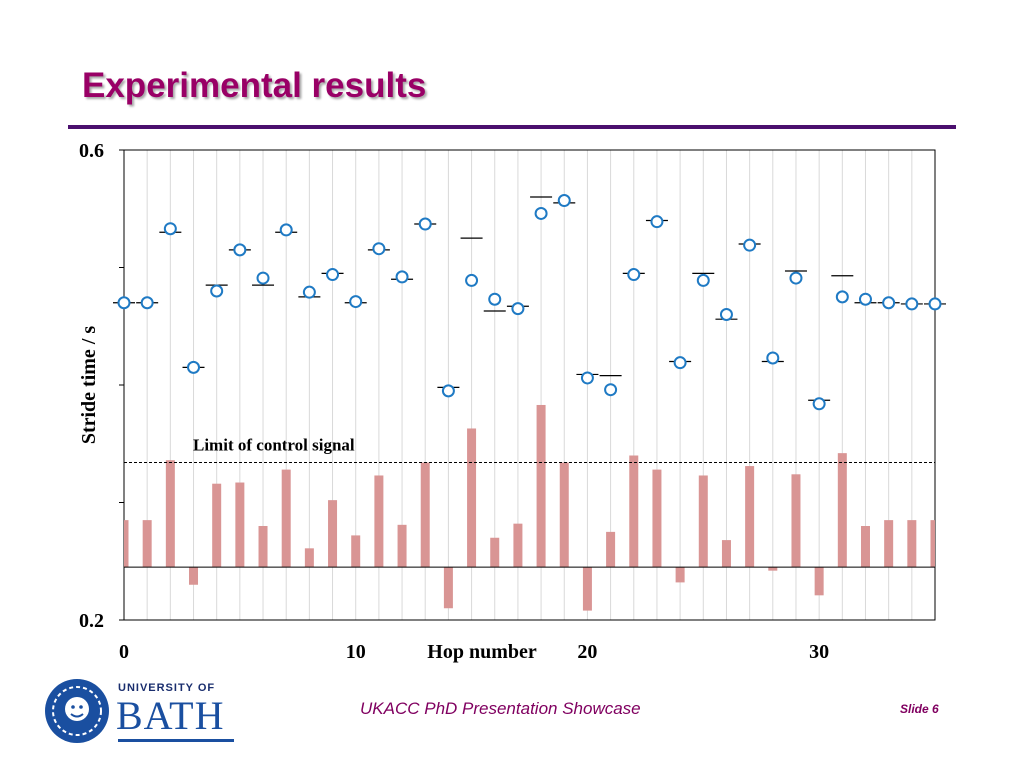 This screenshot has height=768, width=1024. Describe the element at coordinates (482, 652) in the screenshot. I see `x-axis-label: Hop number` at that location.